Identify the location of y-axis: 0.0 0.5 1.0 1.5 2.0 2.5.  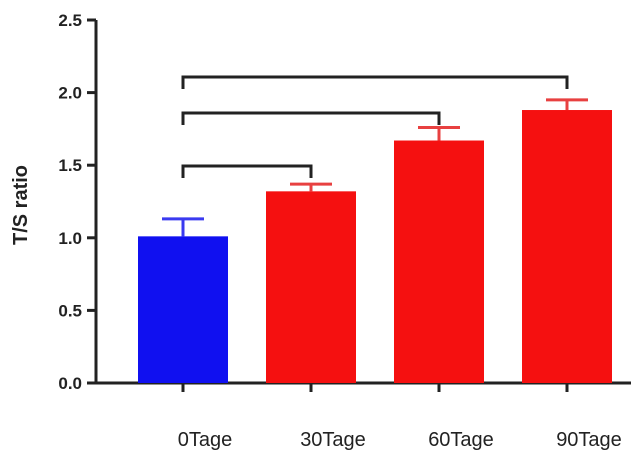
(78, 202).